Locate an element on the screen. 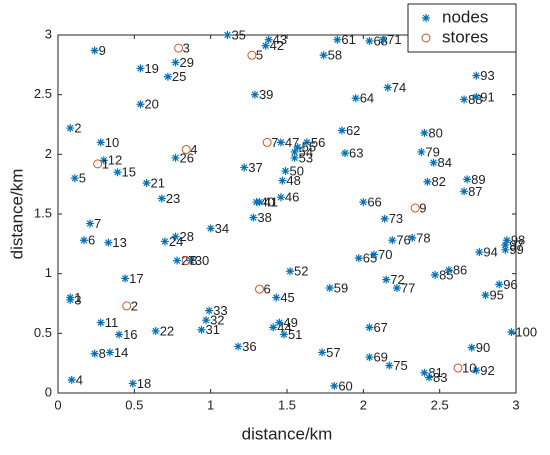  point-label: 71 is located at coordinates (394, 39).